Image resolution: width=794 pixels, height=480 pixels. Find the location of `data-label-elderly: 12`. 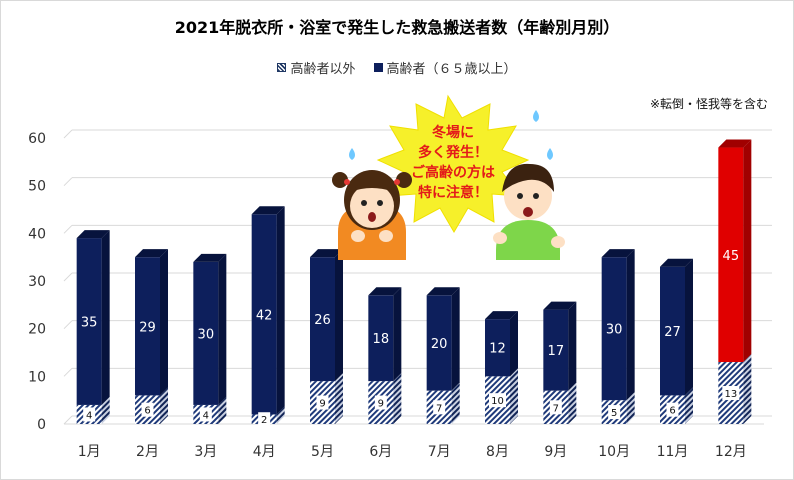

data-label-elderly: 12 is located at coordinates (497, 349).